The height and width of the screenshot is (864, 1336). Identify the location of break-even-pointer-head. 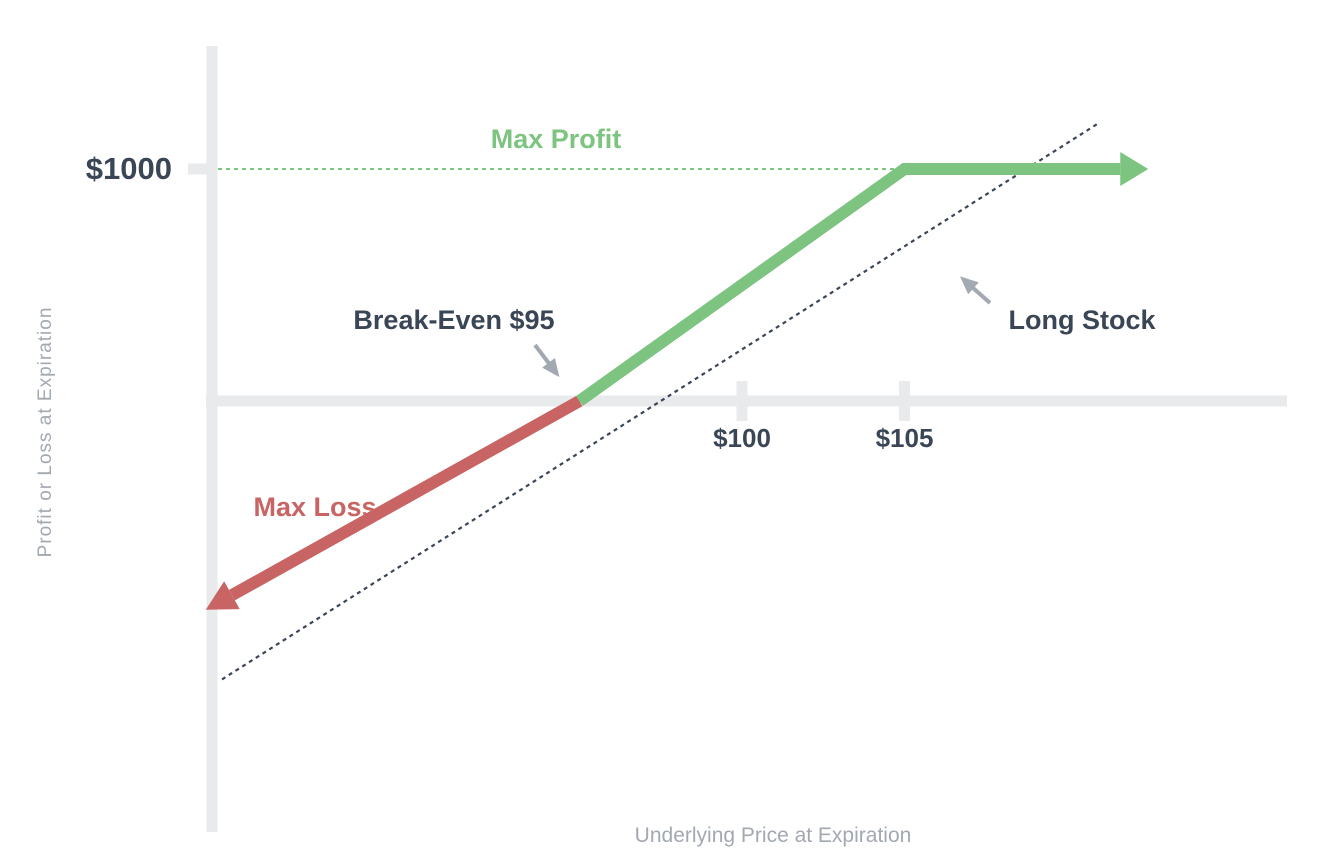
(551, 368).